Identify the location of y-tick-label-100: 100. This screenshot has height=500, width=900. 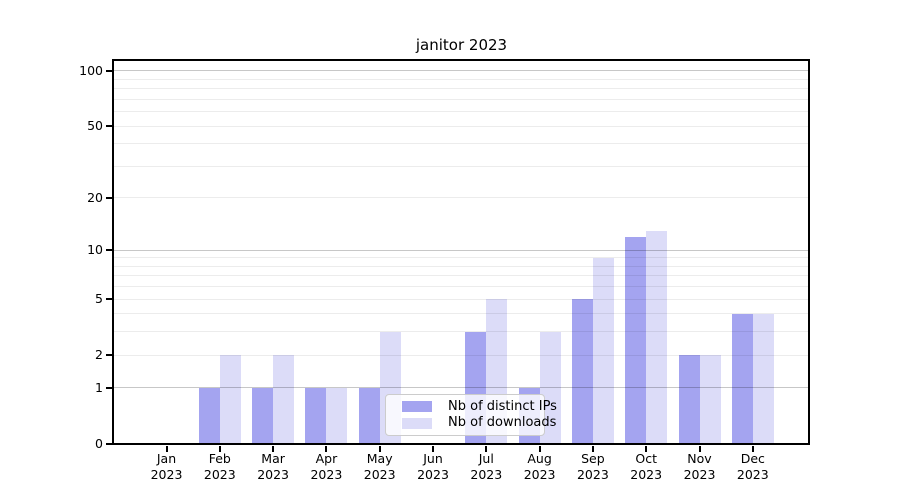
(91, 70).